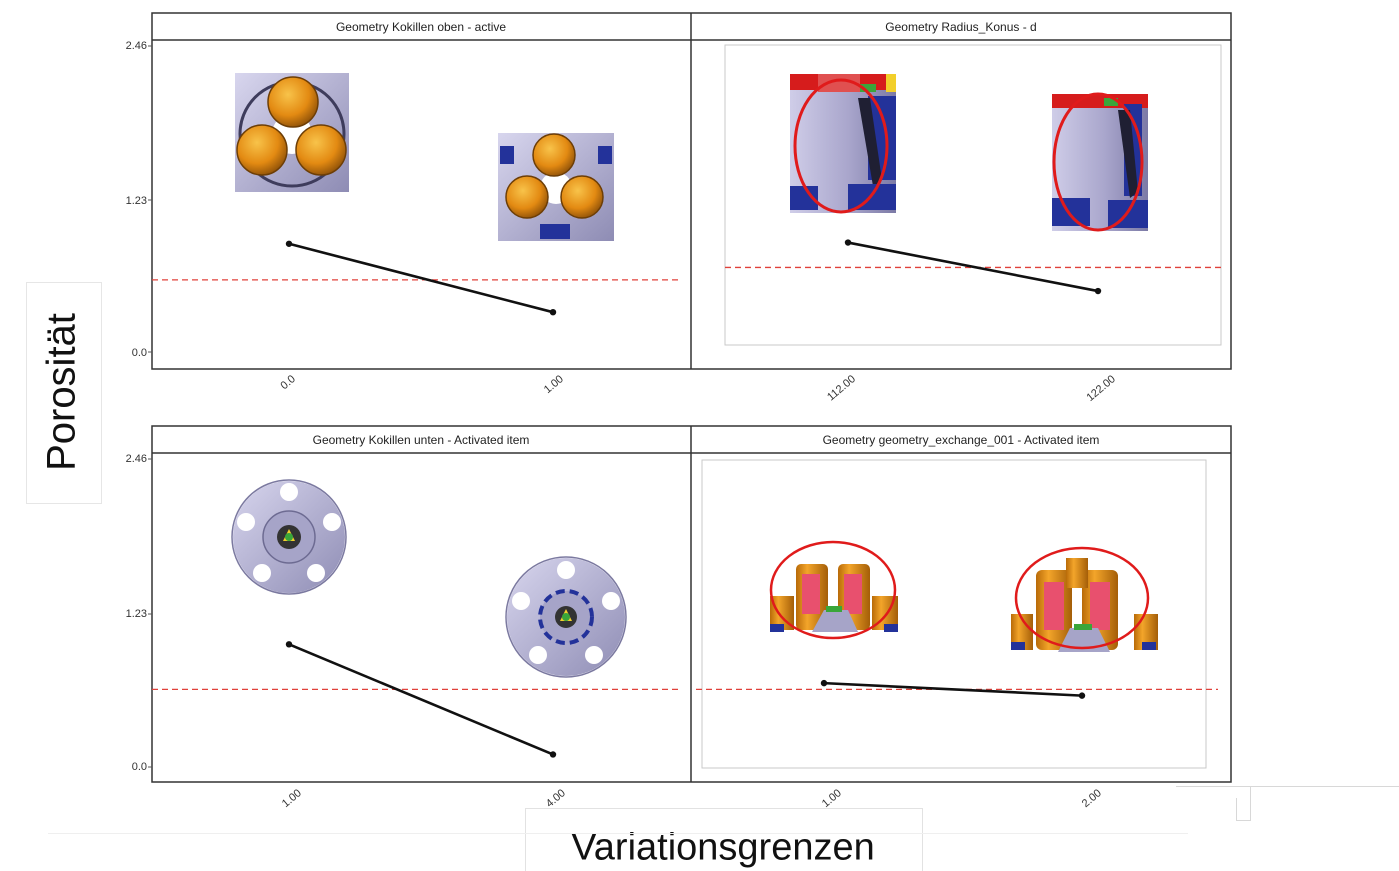  I want to click on x-tick-label: 122.00, so click(1100, 388).